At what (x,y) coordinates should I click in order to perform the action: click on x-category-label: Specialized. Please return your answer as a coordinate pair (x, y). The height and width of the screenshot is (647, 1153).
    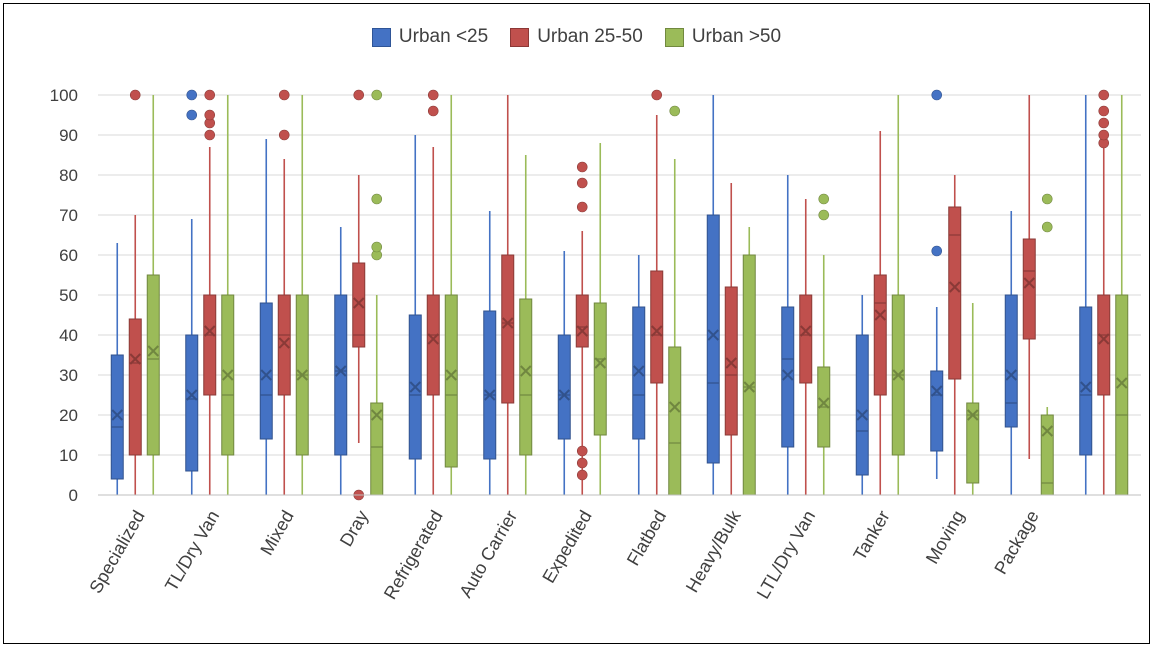
    Looking at the image, I should click on (116, 552).